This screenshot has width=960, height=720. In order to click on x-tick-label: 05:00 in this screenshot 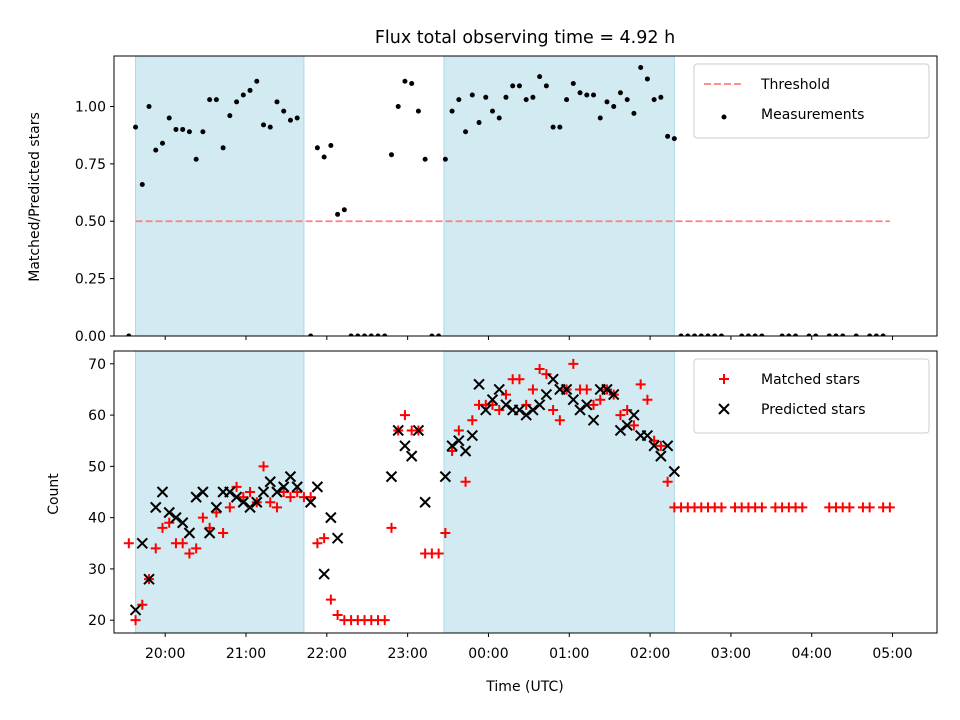, I will do `click(892, 654)`.